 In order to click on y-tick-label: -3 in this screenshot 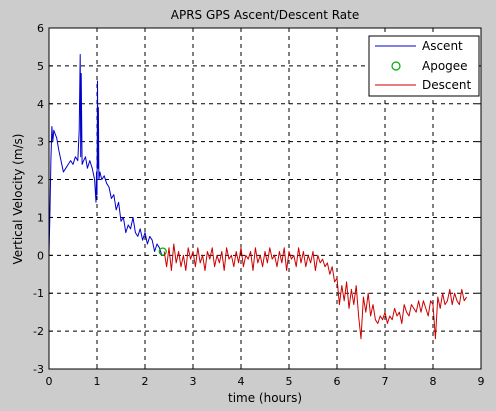, I will do `click(38, 369)`.